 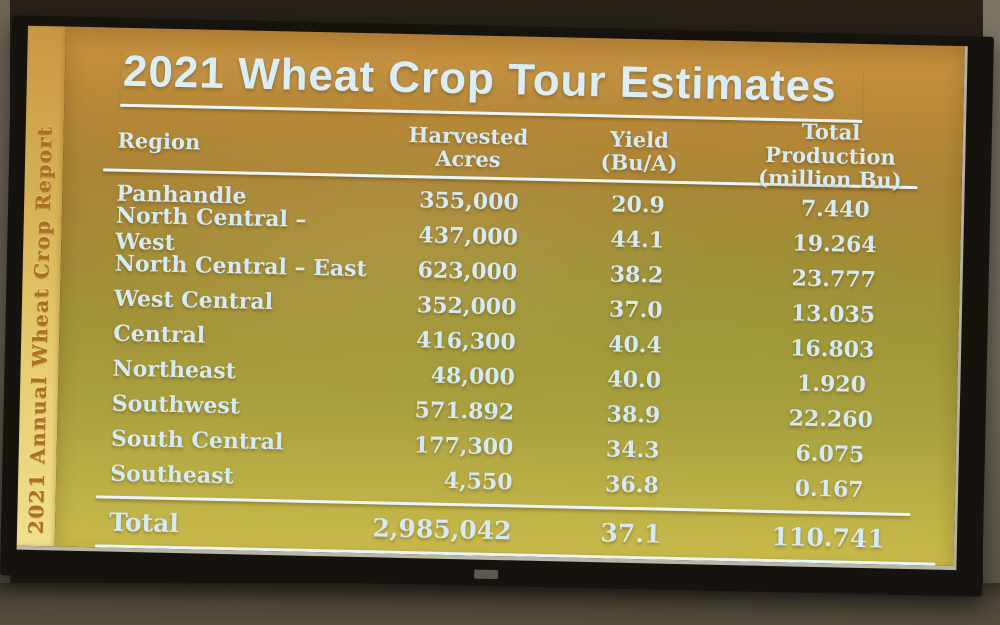 What do you see at coordinates (639, 139) in the screenshot?
I see `column-header-label: Yield` at bounding box center [639, 139].